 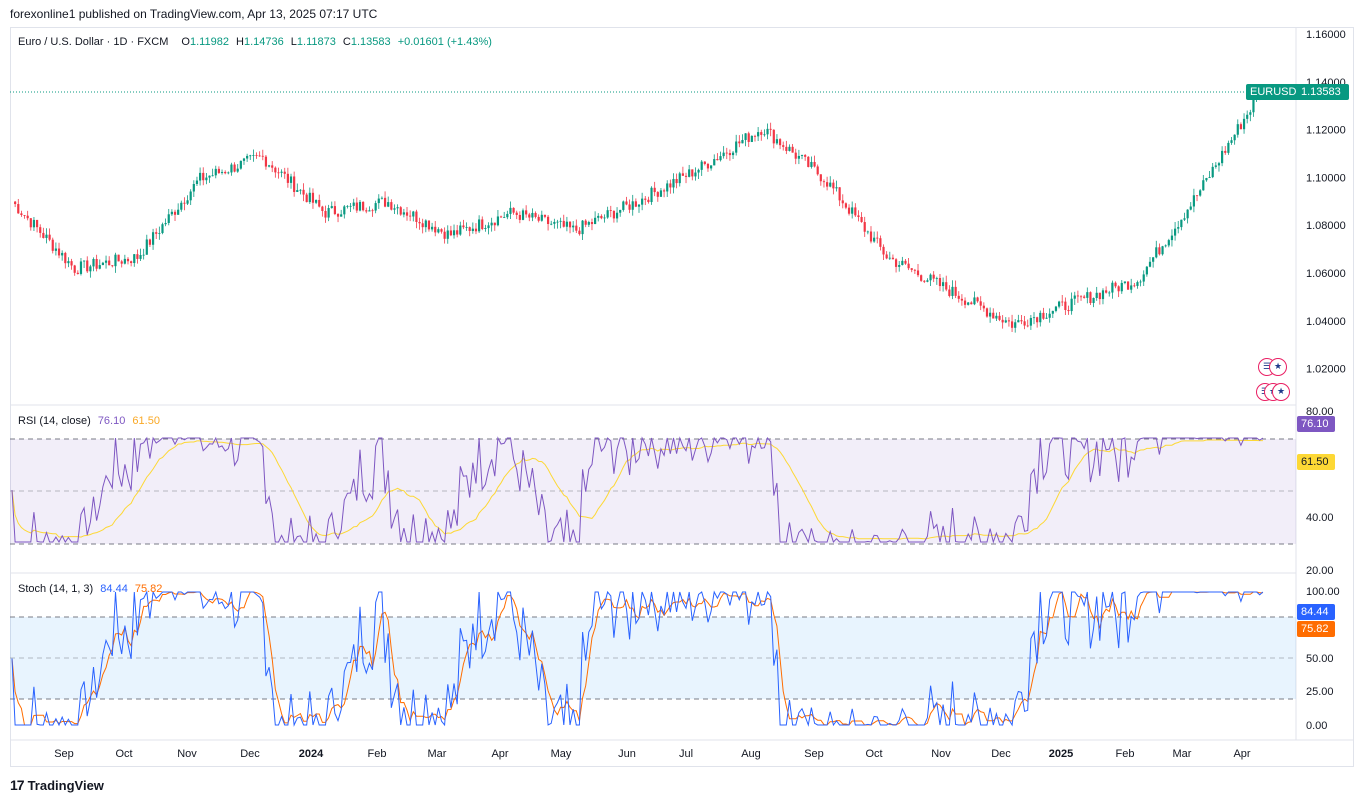 I want to click on rsi-legend: RSI (14, close) 76.10 61.50, so click(x=91, y=421).